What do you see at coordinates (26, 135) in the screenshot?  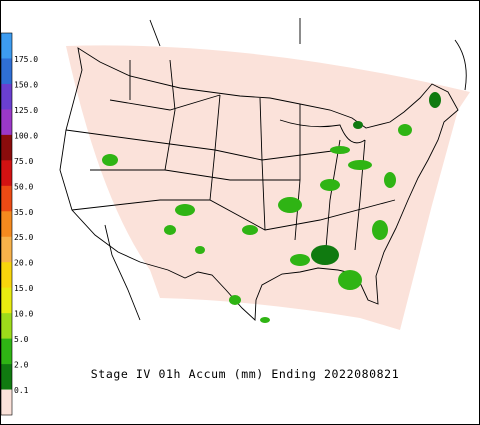 I see `legend-label: 100.0` at bounding box center [26, 135].